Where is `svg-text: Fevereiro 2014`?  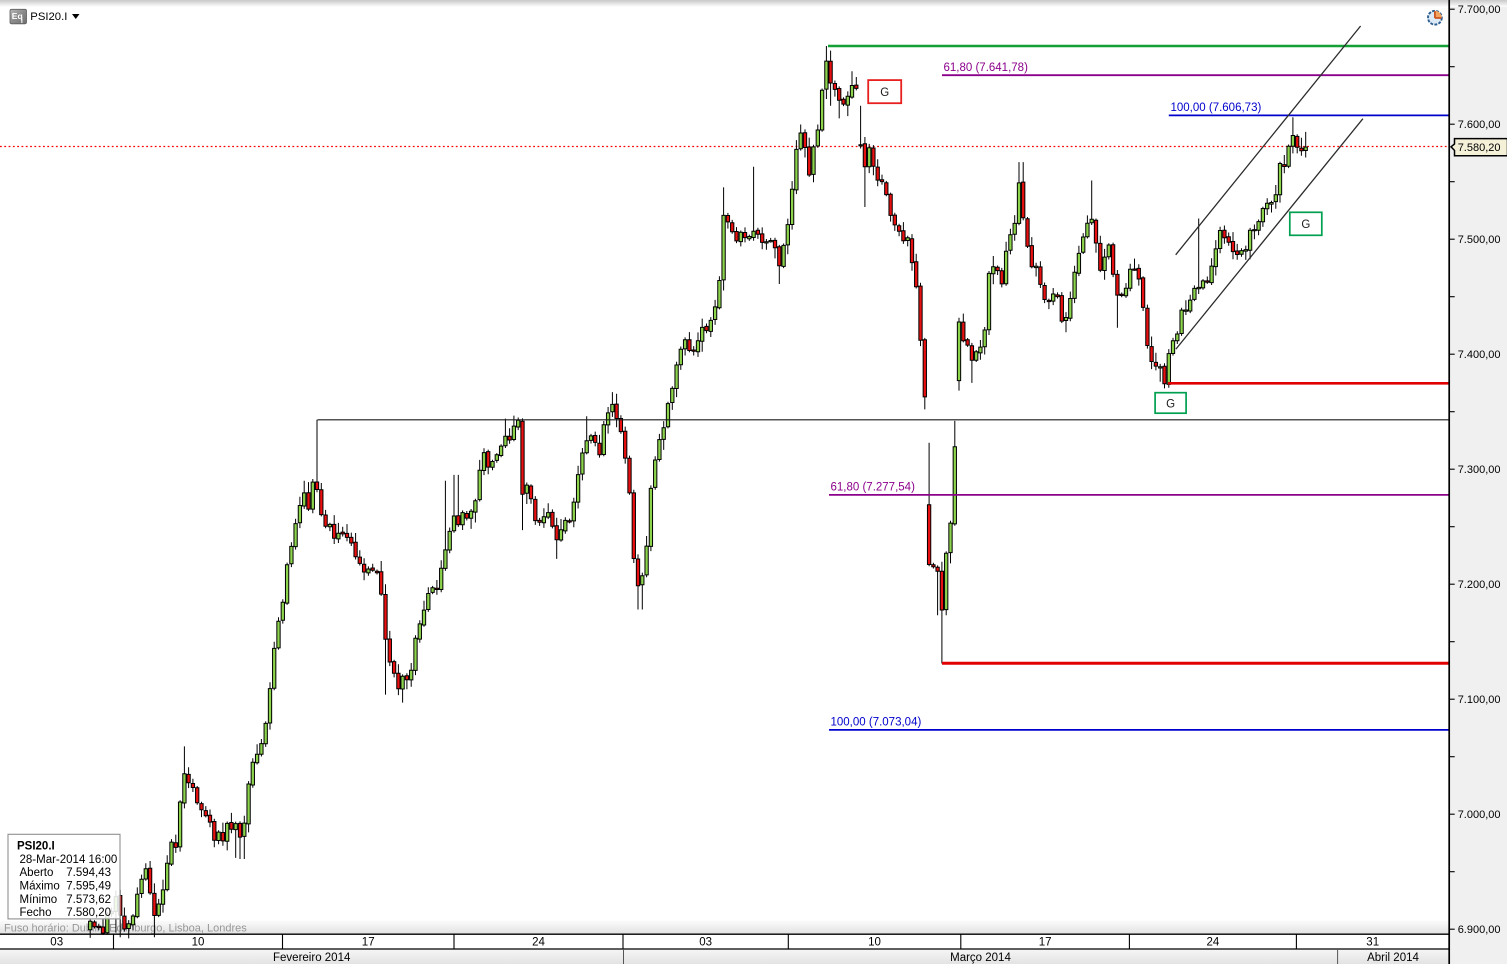 svg-text: Fevereiro 2014 is located at coordinates (312, 958).